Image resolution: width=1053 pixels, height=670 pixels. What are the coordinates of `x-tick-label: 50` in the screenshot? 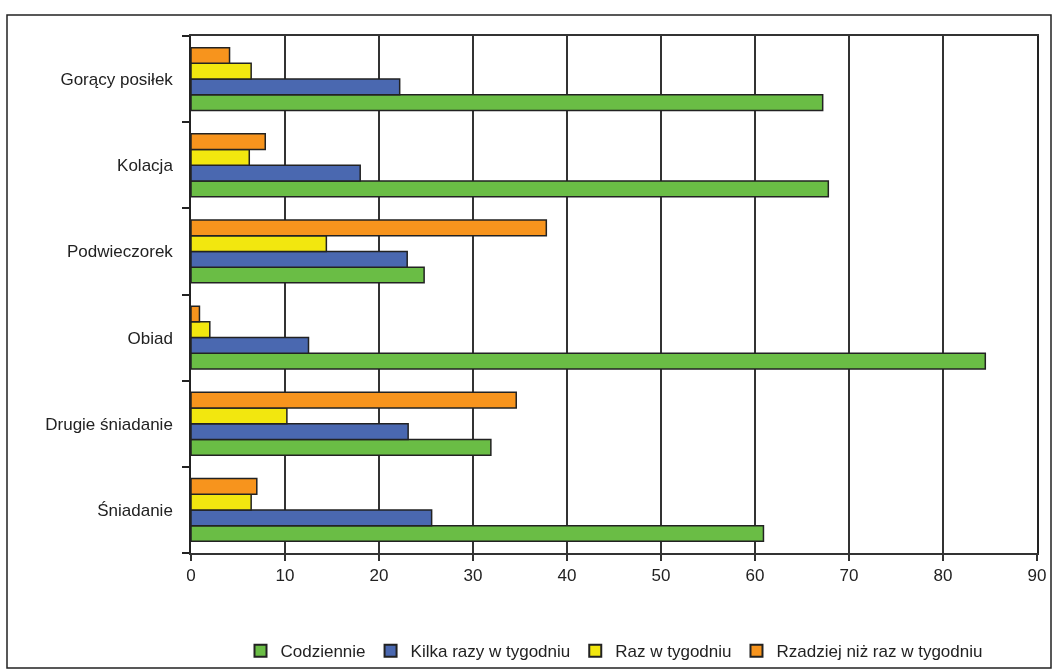 It's located at (661, 576).